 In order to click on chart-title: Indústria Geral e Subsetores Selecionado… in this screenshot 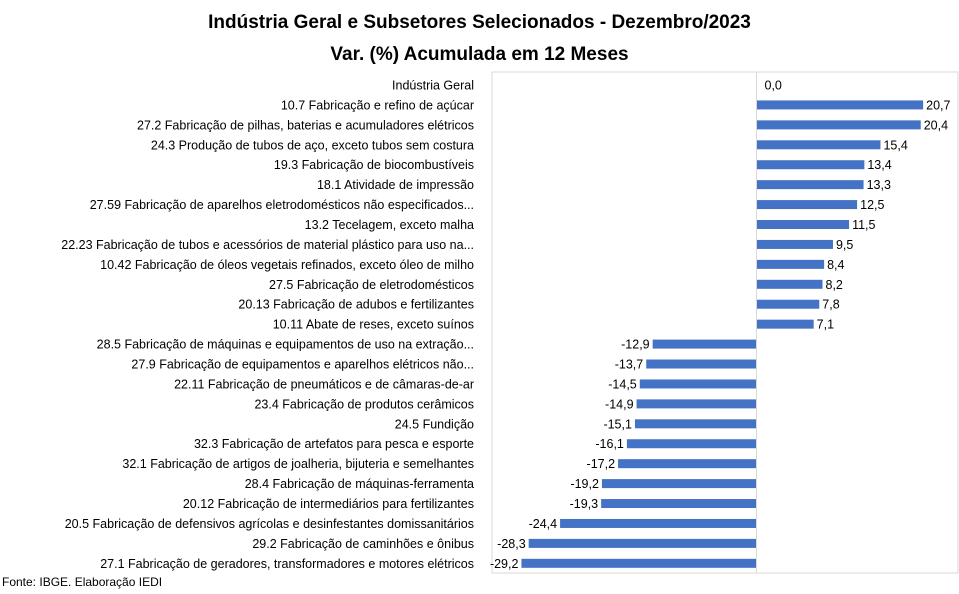, I will do `click(479, 22)`.